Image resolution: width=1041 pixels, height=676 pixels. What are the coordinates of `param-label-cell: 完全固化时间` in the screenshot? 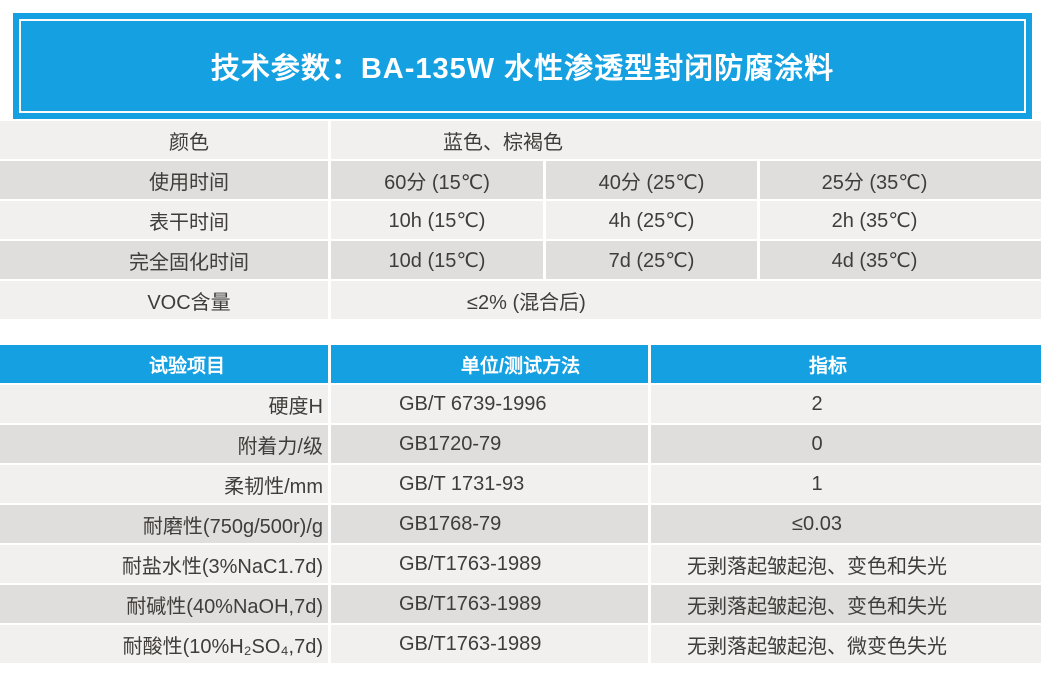 It's located at (165, 260).